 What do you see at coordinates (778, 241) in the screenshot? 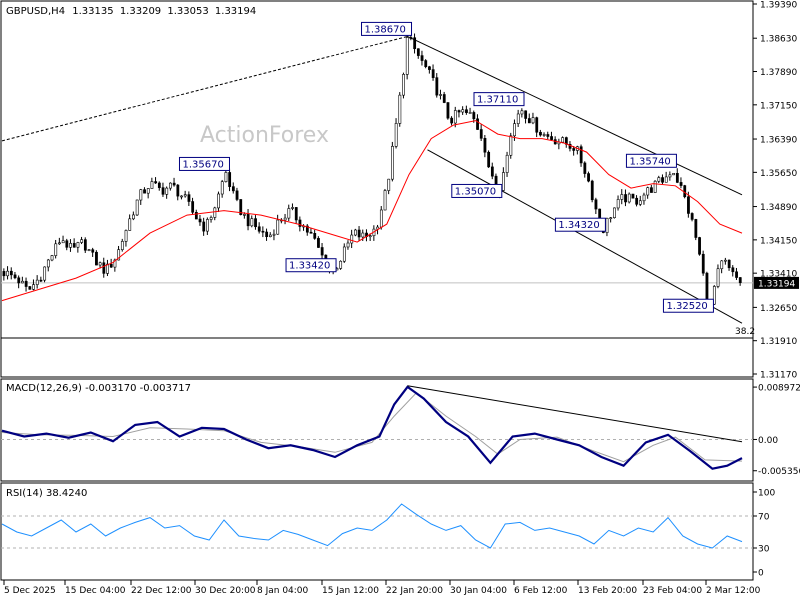
I see `price-axis-tick-label: 1.34150` at bounding box center [778, 241].